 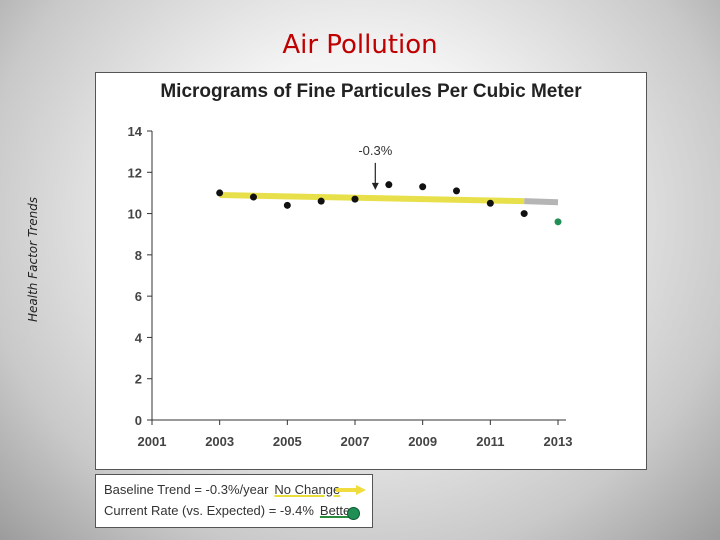 What do you see at coordinates (422, 441) in the screenshot?
I see `x-tick-label: 2009` at bounding box center [422, 441].